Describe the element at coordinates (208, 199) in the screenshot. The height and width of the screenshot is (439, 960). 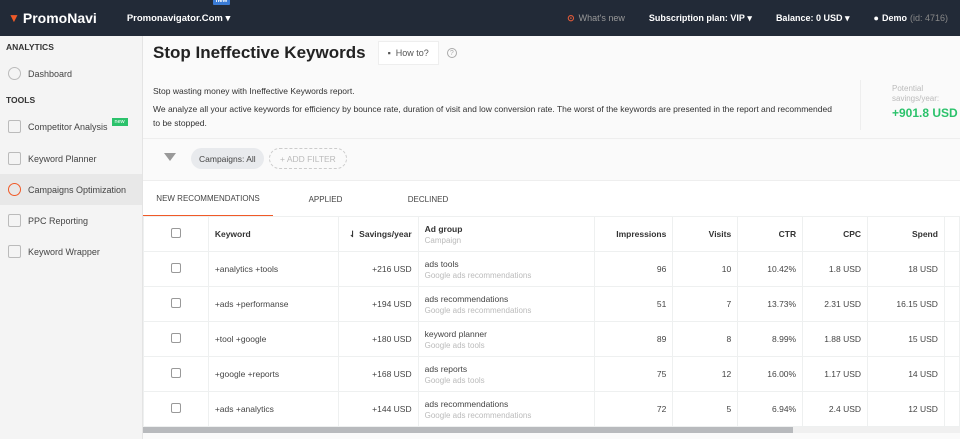
I see `tab-new-recommendations: NEW RECOMMENDATIONS` at that location.